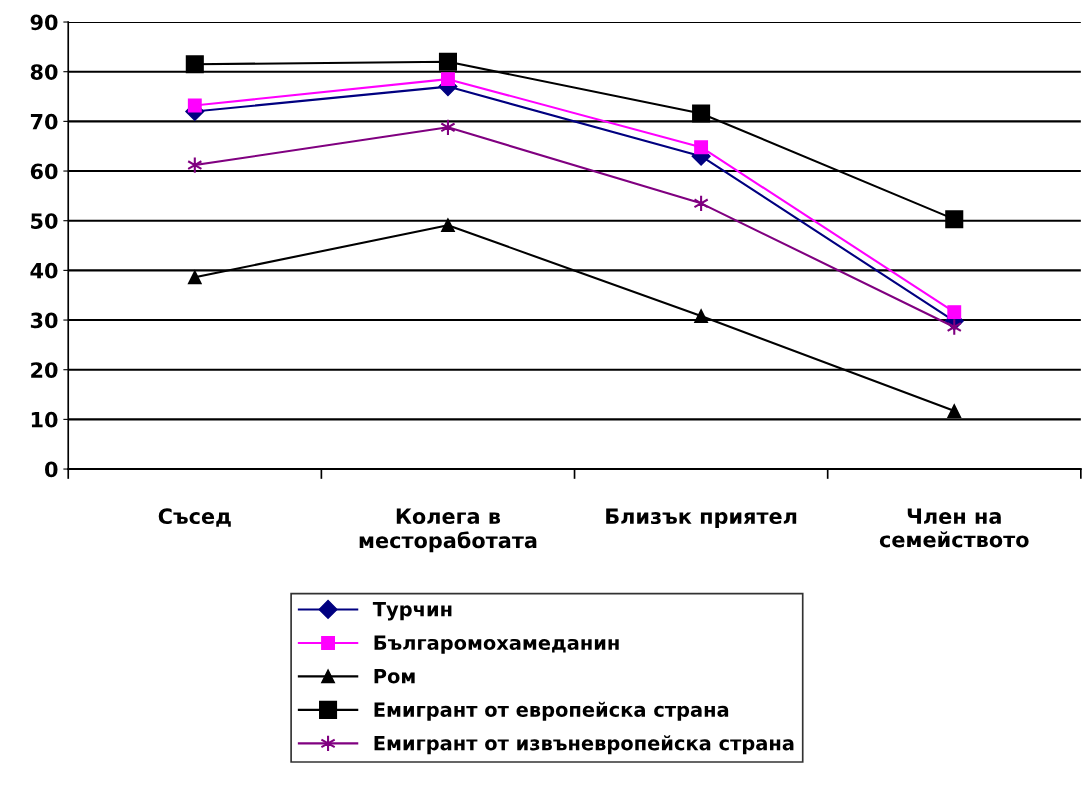 This screenshot has width=1083, height=787. Describe the element at coordinates (44, 221) in the screenshot. I see `y-tick-label: 50` at that location.